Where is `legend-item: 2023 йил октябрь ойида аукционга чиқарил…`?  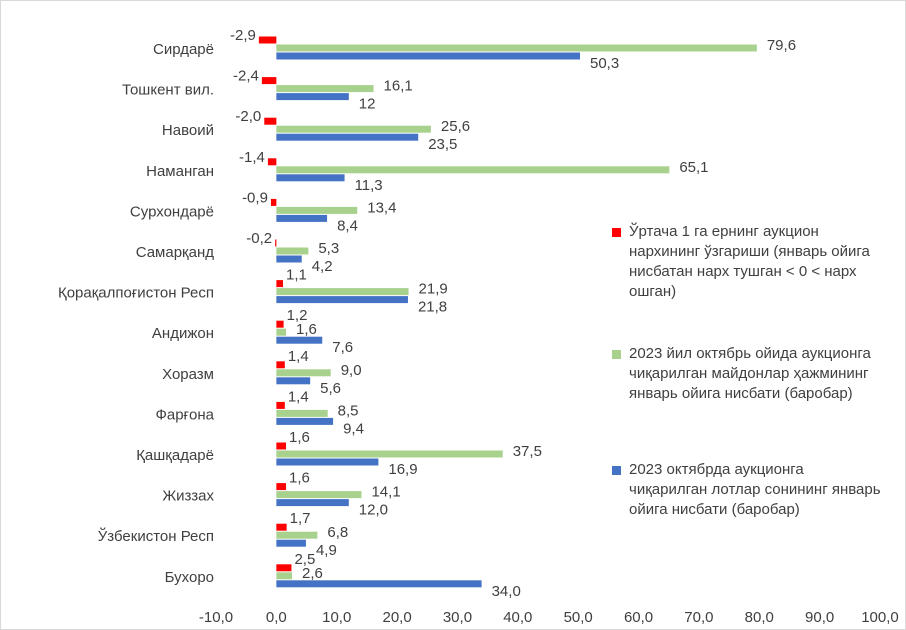 legend-item: 2023 йил октябрь ойида аукционга чиқарил… is located at coordinates (747, 374).